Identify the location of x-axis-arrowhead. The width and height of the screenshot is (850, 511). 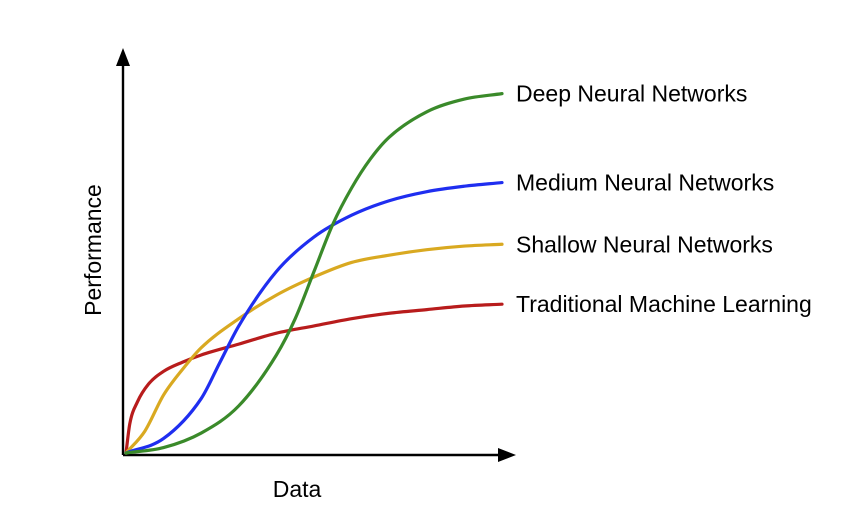
(507, 455).